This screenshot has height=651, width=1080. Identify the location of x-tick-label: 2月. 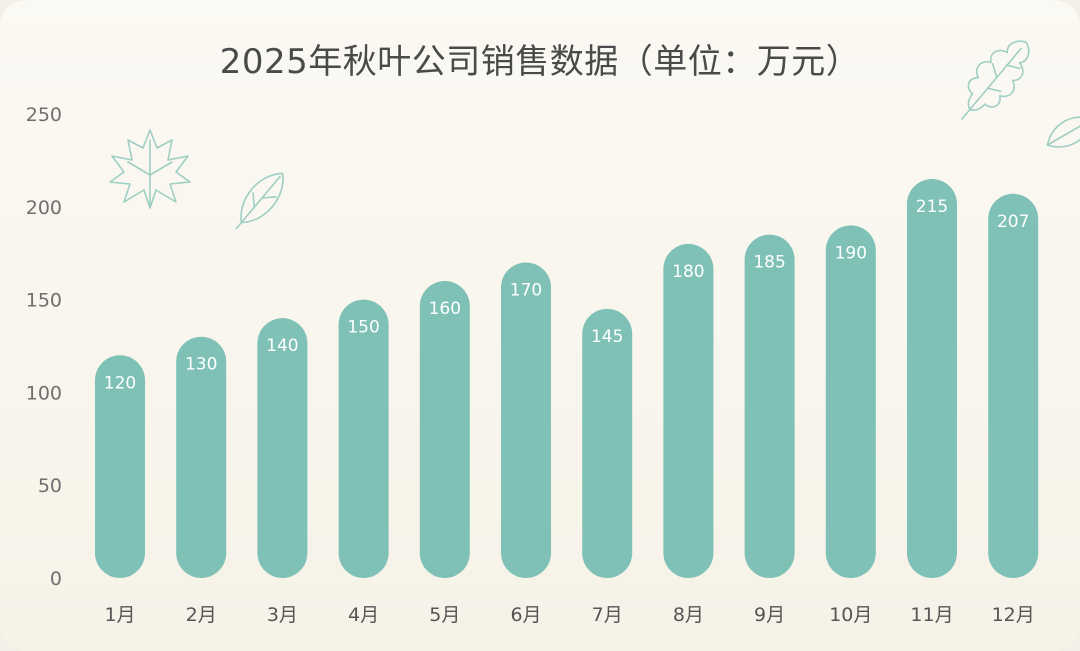
(201, 615).